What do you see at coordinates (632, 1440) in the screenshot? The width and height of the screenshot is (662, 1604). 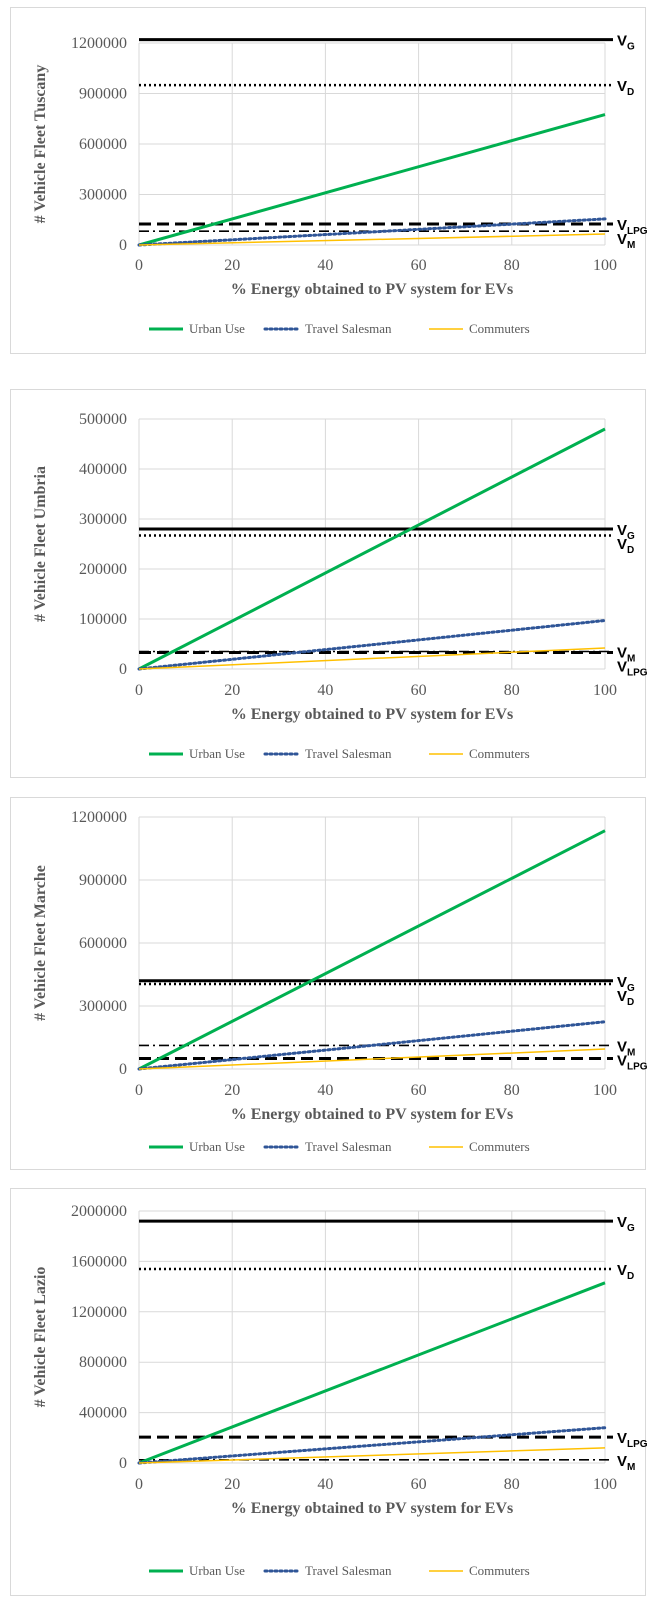 I see `reference-label-v-lpg: VLPG` at bounding box center [632, 1440].